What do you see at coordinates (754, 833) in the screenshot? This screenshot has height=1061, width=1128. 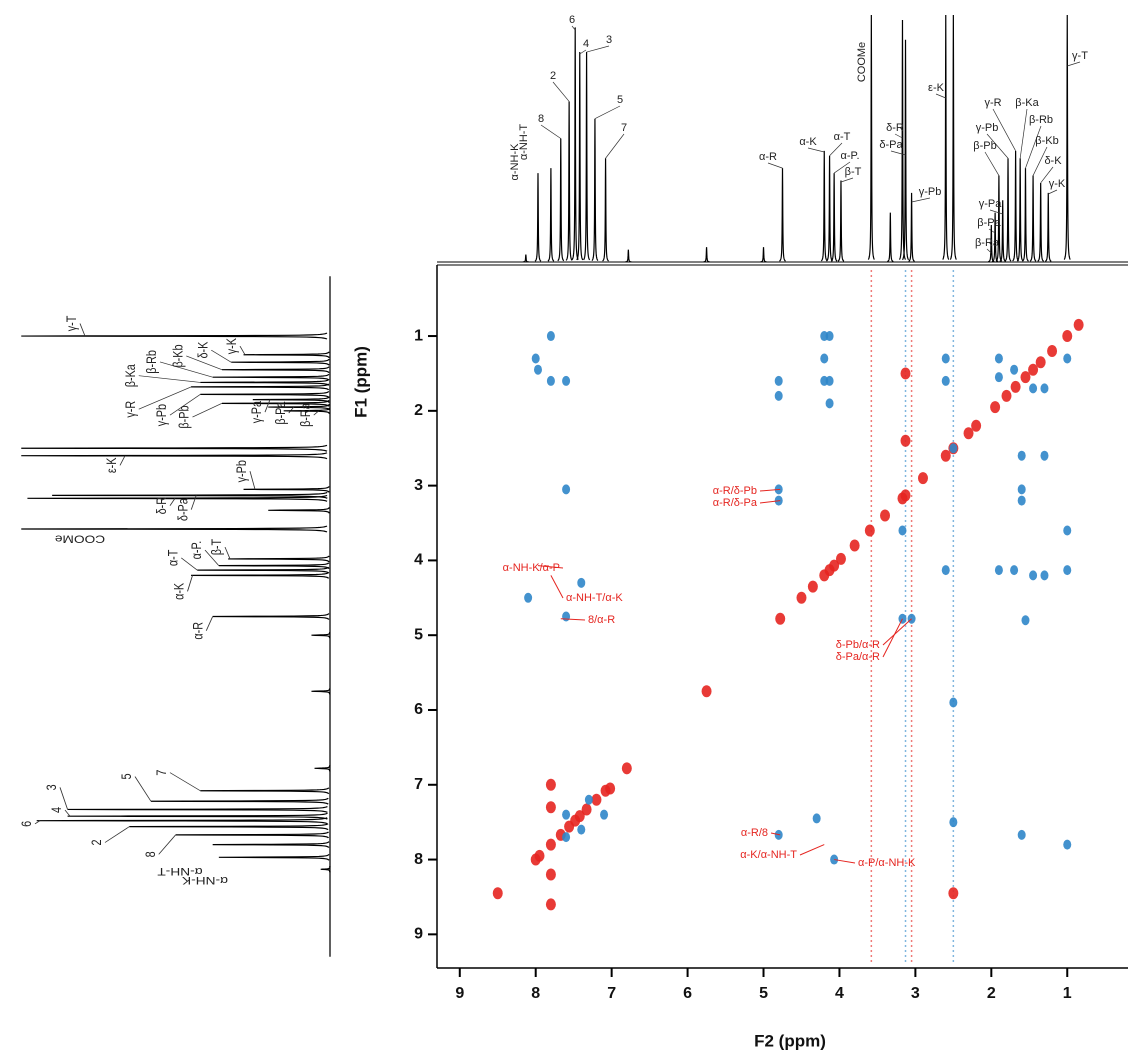 I see `annotation: α-R/8` at bounding box center [754, 833].